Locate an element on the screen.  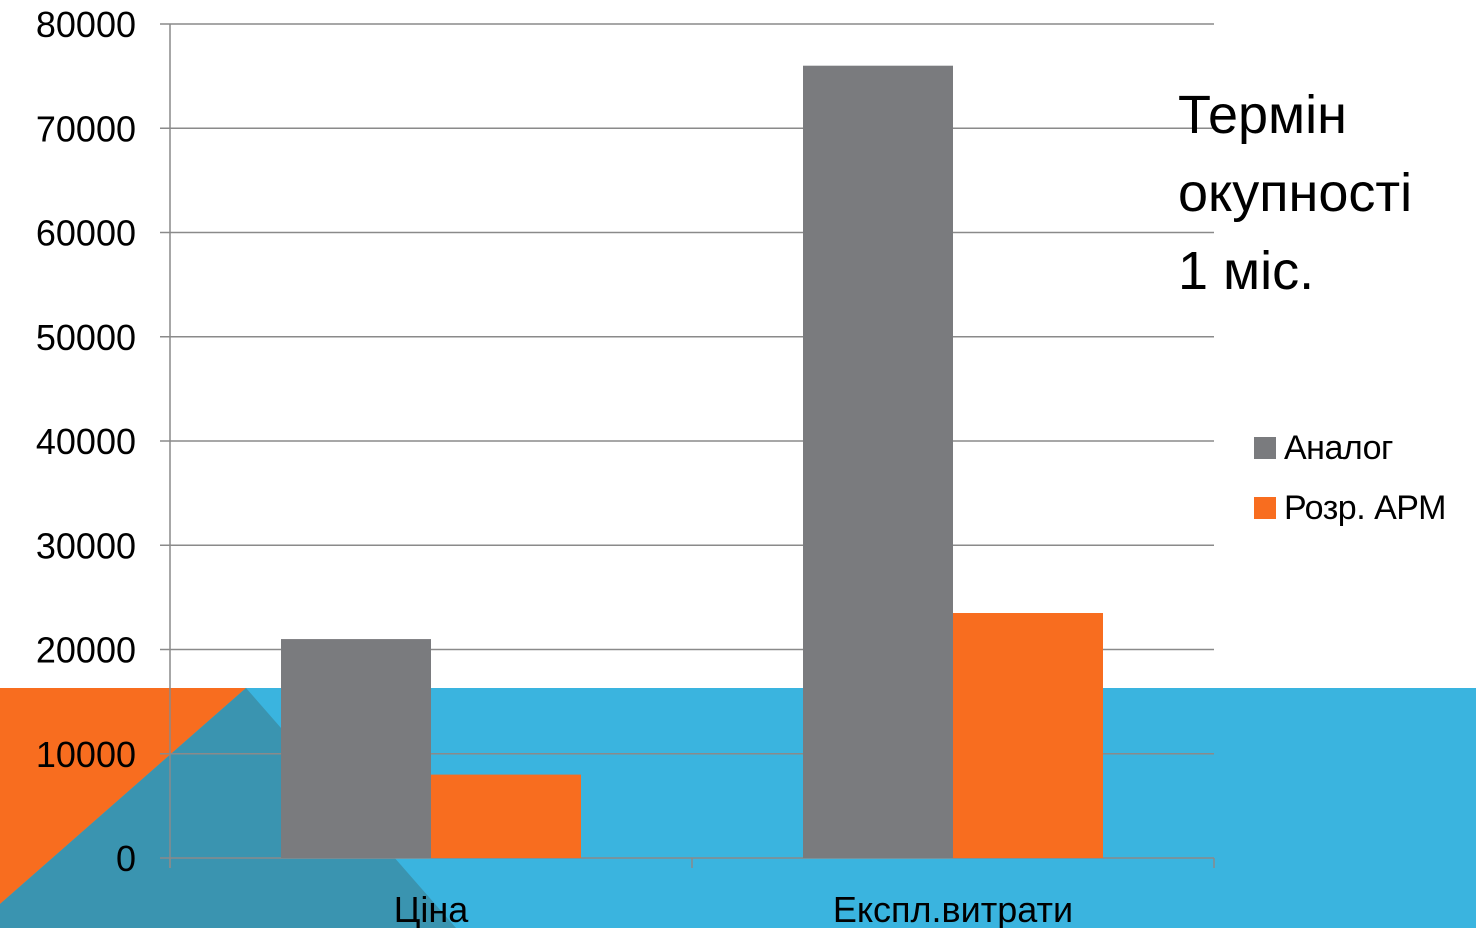
x-axis-tick-labels: Ціна Експл.витрати is located at coordinates (733, 908).